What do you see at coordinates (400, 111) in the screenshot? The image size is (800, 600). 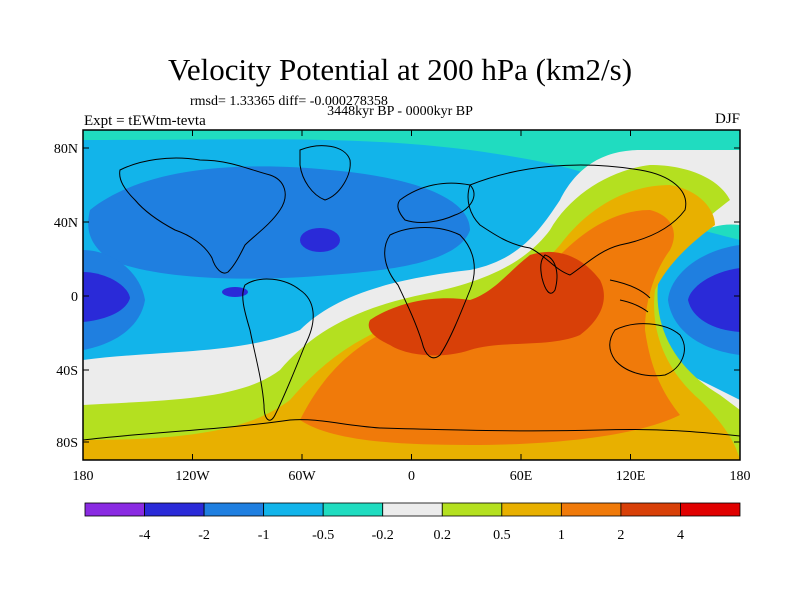 I see `period-subtitle: 3448kyr BP - 0000kyr BP` at bounding box center [400, 111].